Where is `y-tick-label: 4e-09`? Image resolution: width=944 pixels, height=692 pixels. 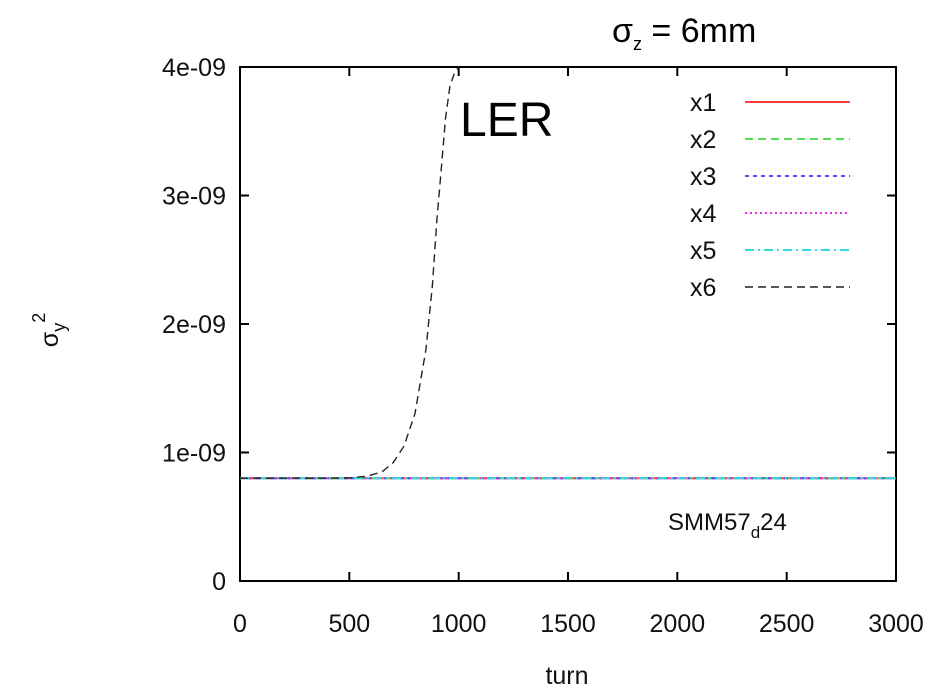
y-tick-label: 4e-09 is located at coordinates (194, 68).